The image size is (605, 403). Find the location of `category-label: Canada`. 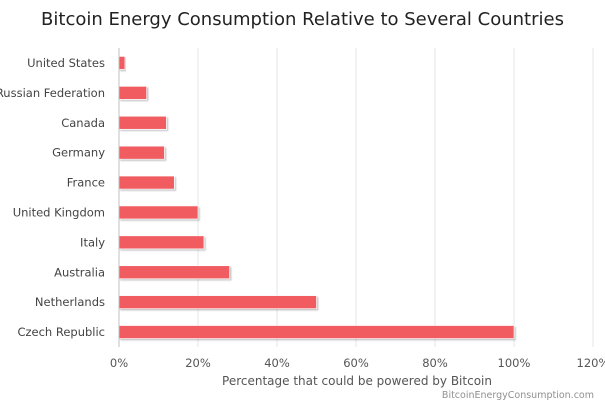

category-label: Canada is located at coordinates (83, 123).